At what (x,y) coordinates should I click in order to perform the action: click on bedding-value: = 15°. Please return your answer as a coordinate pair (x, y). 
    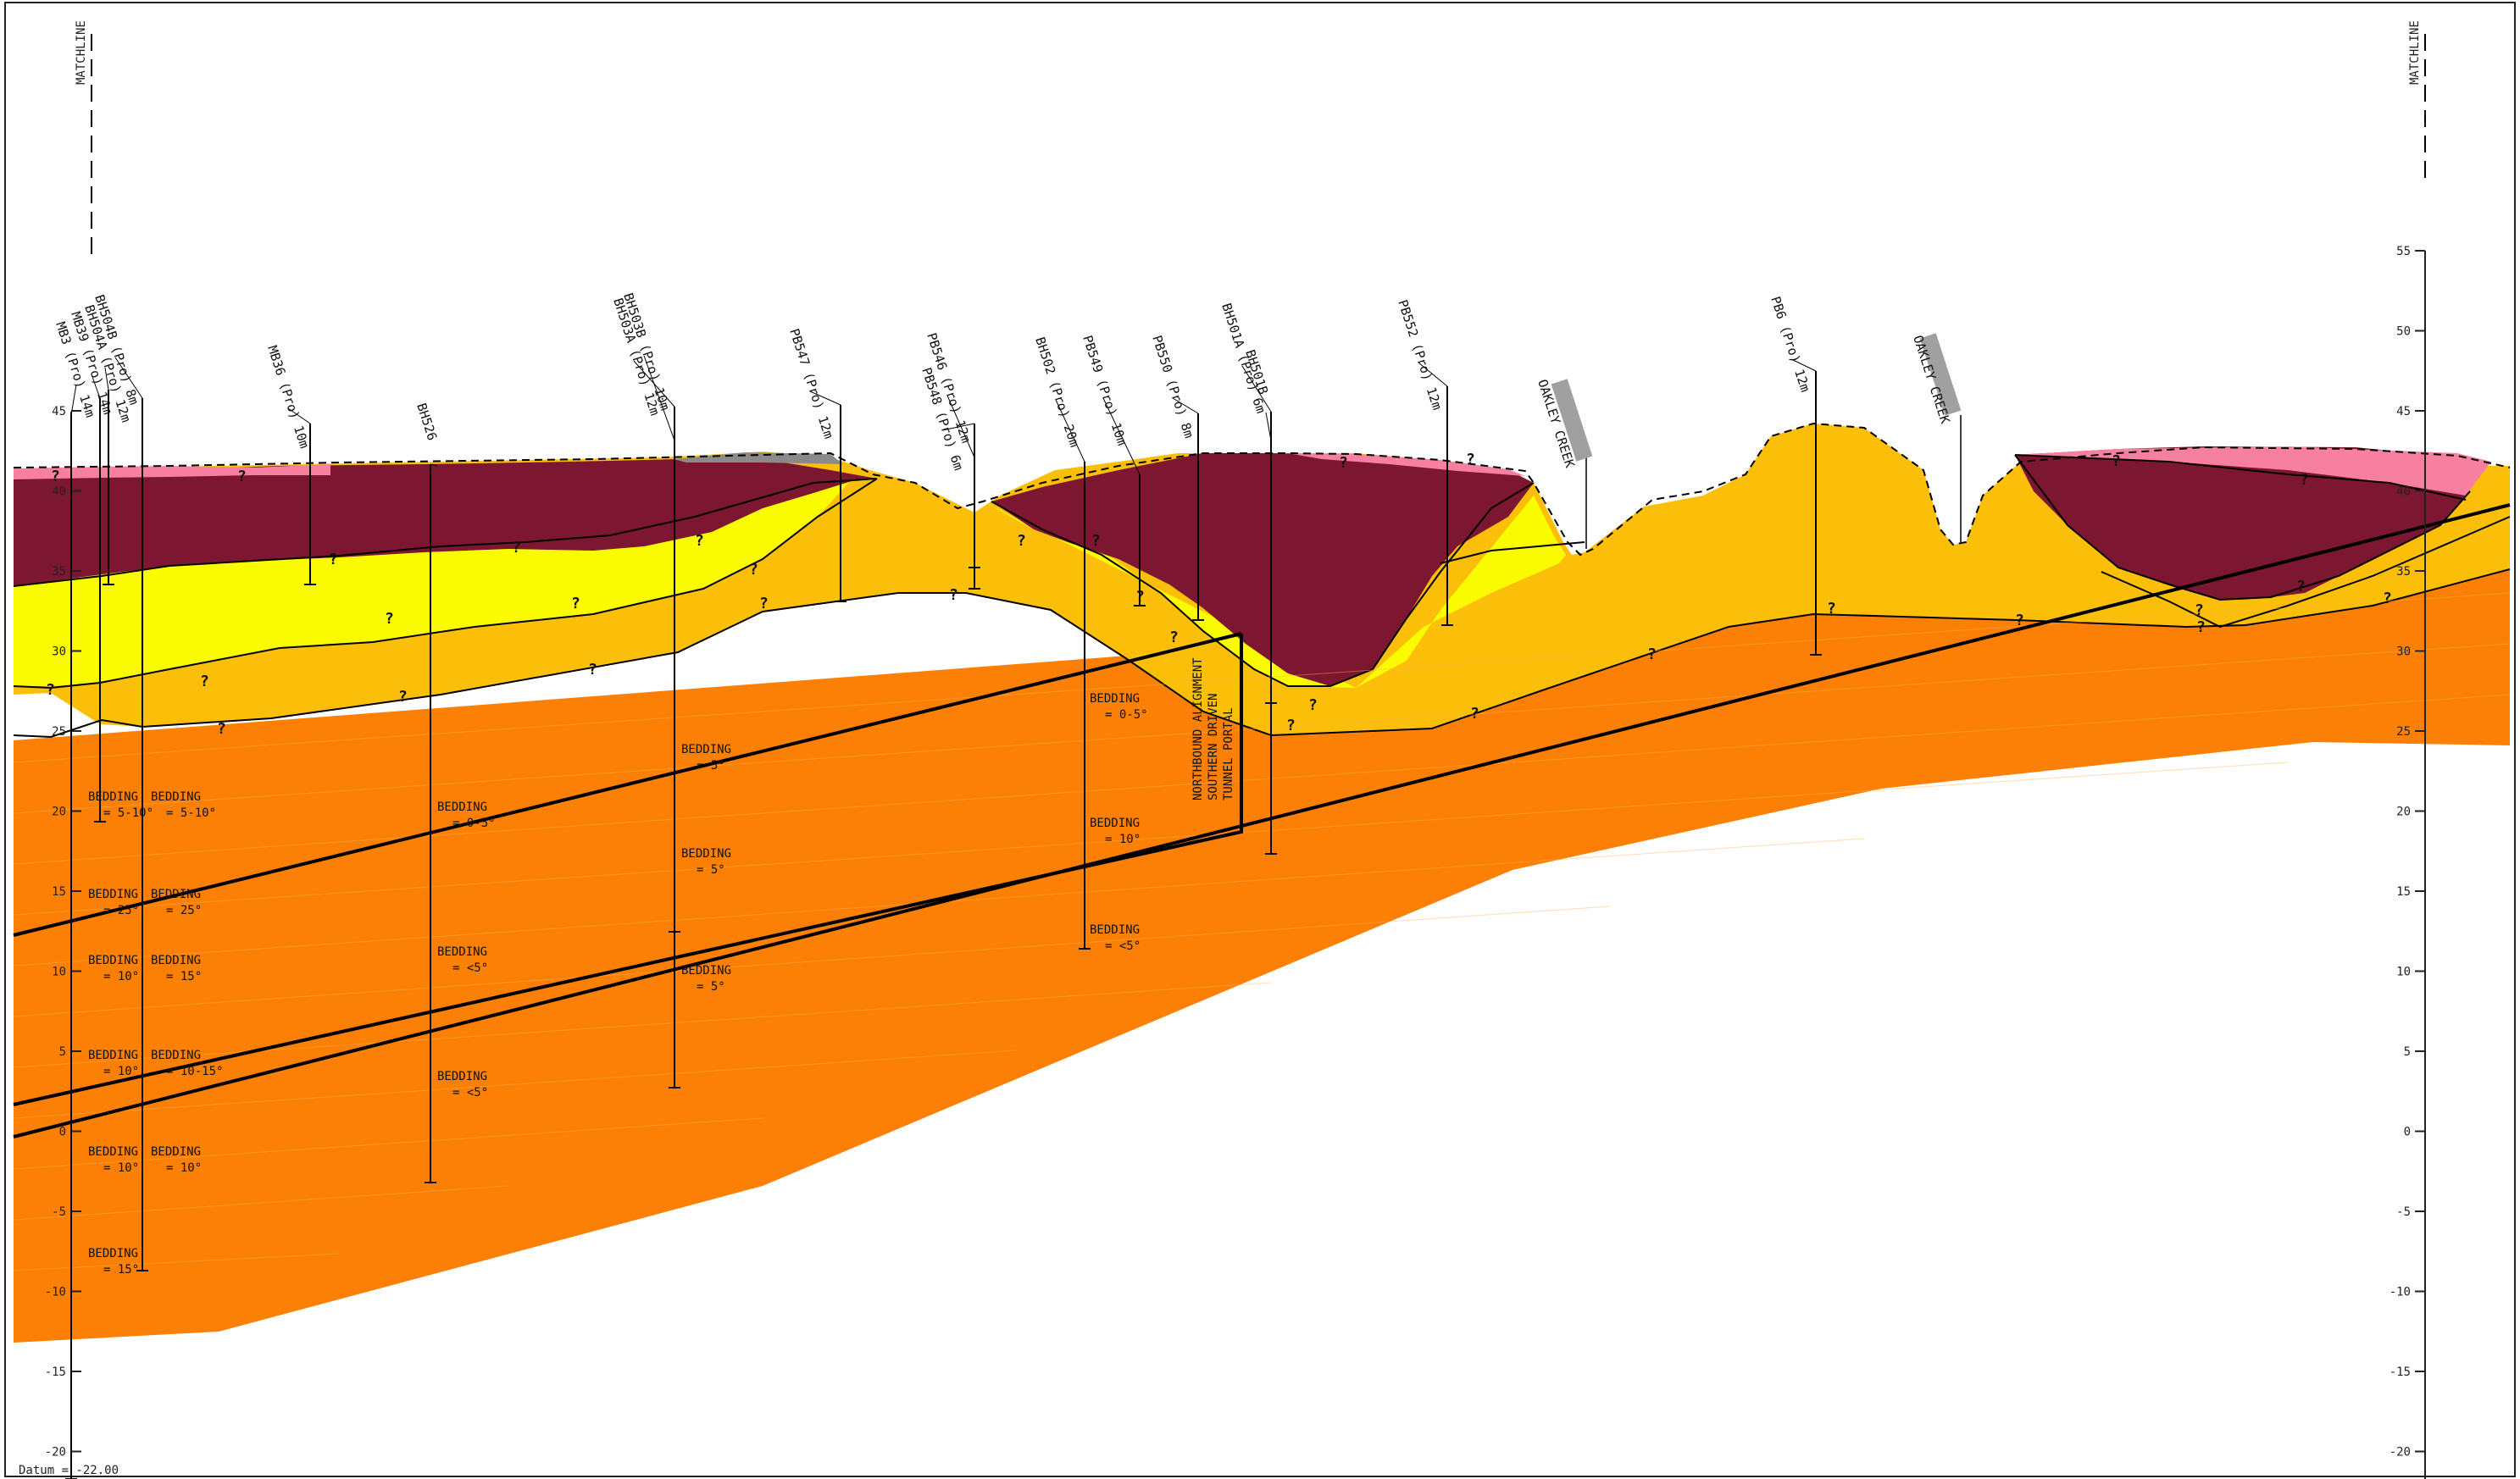
    Looking at the image, I should click on (121, 1270).